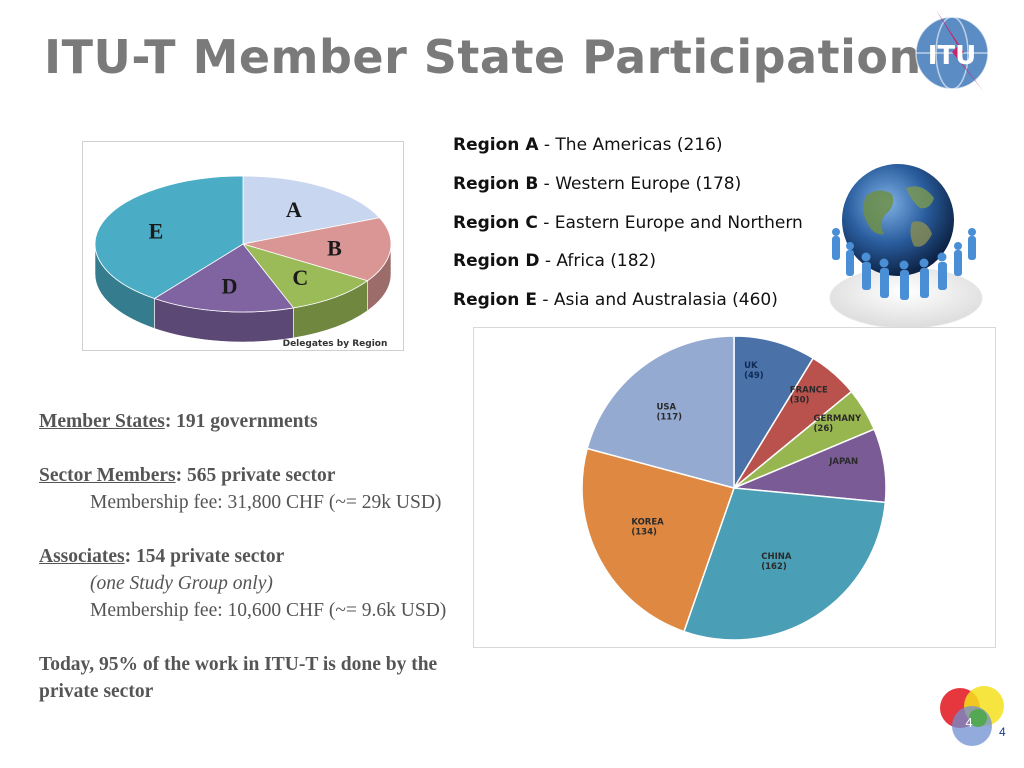  I want to click on region-slice-label: B, so click(334, 248).